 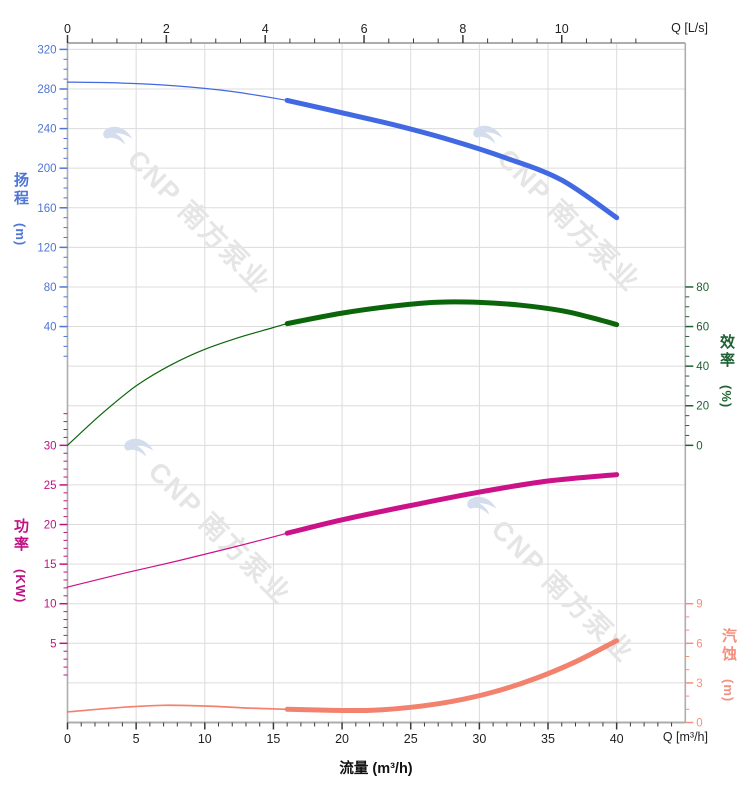 I want to click on npsh-axis-tick-label: 0, so click(x=699, y=724).